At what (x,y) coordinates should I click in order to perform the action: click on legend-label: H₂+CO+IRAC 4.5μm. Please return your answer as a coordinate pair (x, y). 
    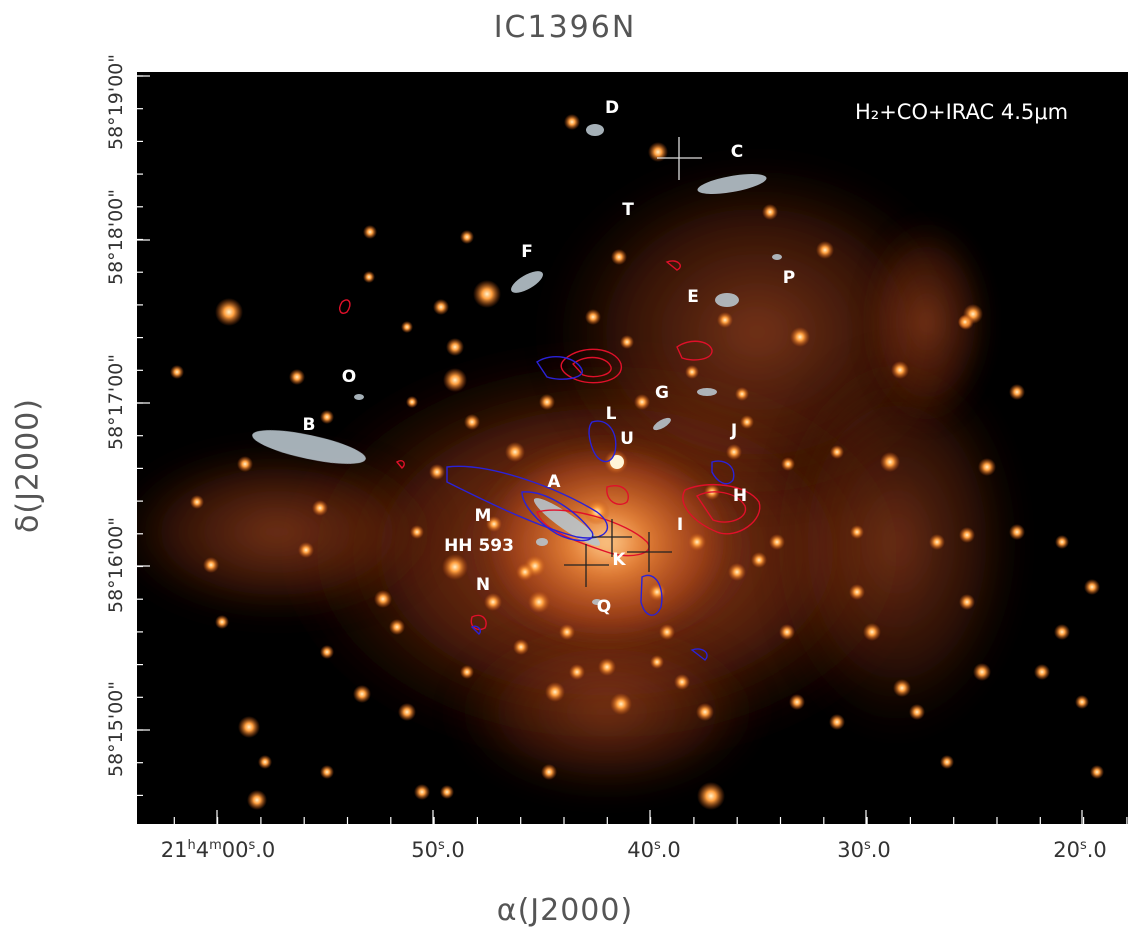
    Looking at the image, I should click on (962, 112).